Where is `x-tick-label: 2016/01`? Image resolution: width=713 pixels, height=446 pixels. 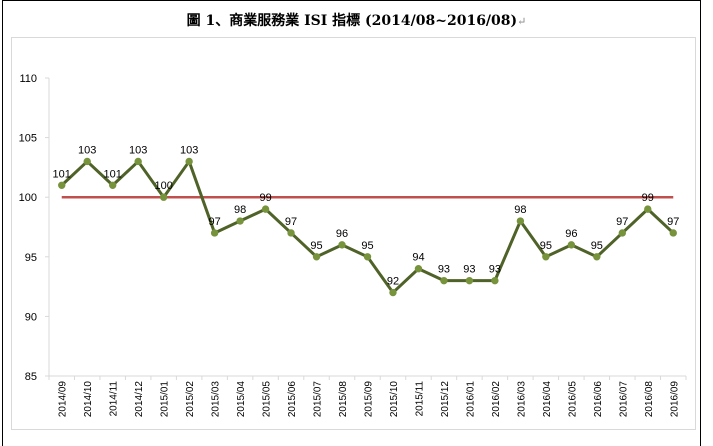
x-tick-label: 2016/01 is located at coordinates (470, 399).